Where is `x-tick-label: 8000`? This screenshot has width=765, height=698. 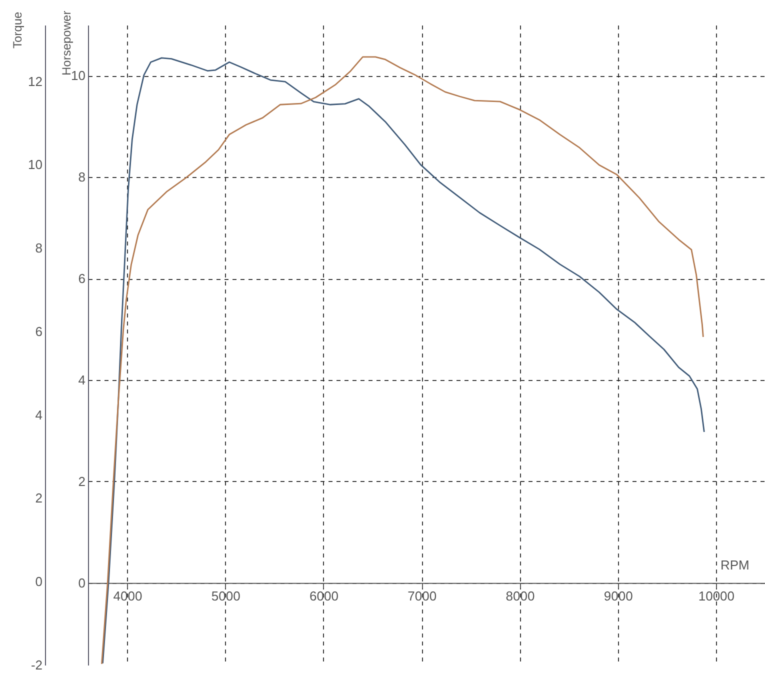
x-tick-label: 8000 is located at coordinates (520, 596).